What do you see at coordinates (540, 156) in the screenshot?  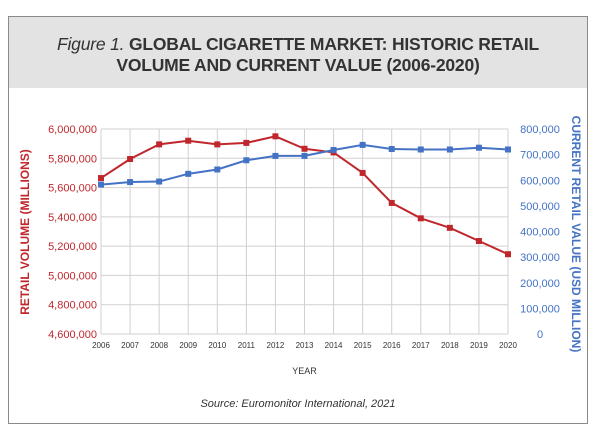 I see `y-right-tick-label: 700,000` at bounding box center [540, 156].